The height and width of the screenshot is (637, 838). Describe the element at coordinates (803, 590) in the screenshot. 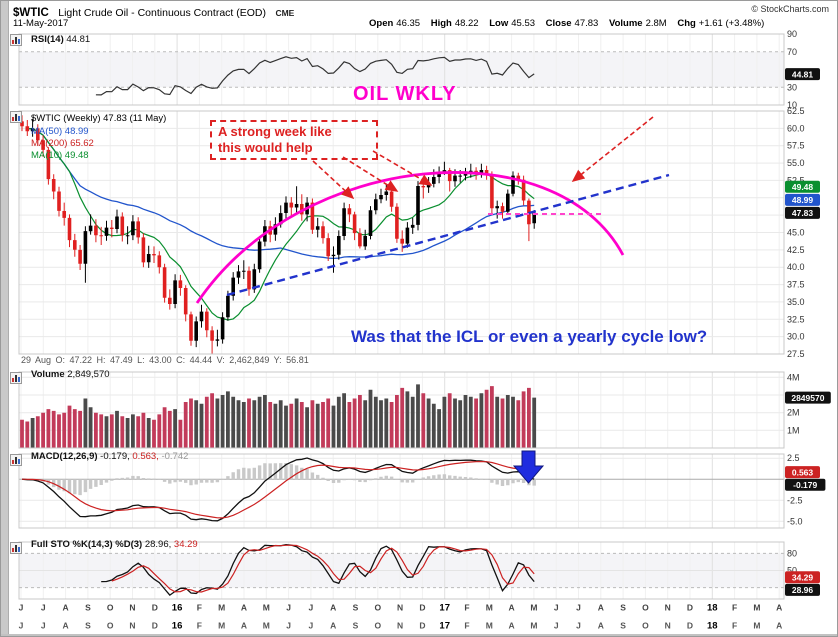

I see `svg-text: 28.96` at that location.